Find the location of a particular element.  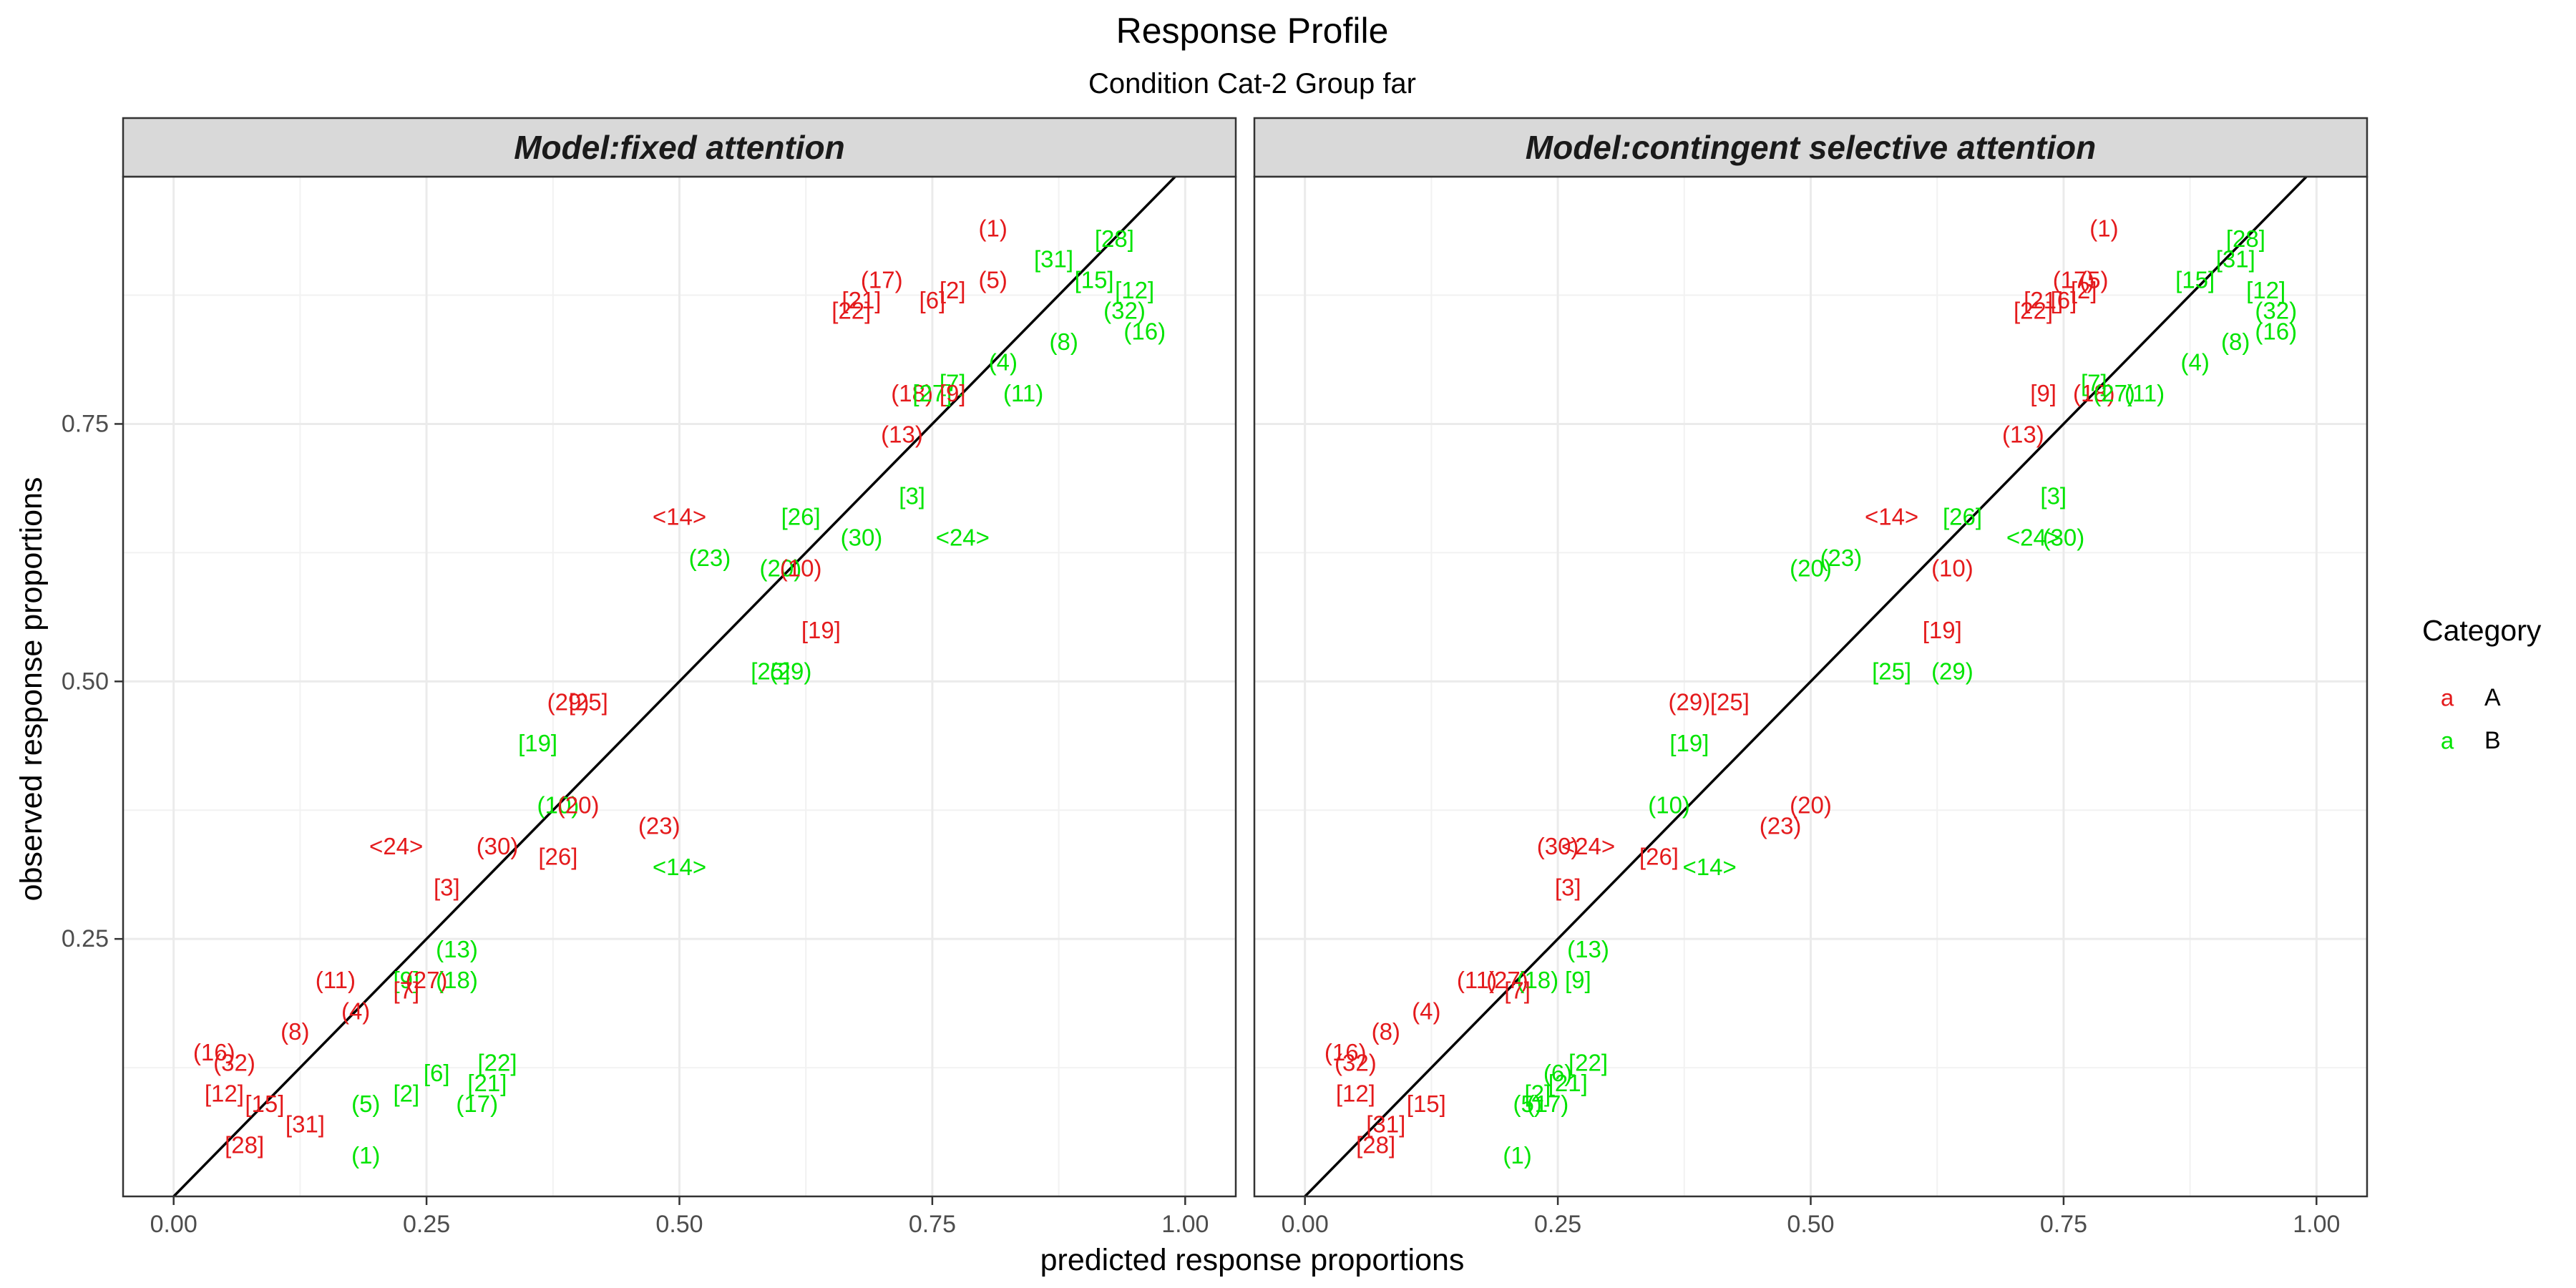

y-tick-label: 0.75 is located at coordinates (85, 423).